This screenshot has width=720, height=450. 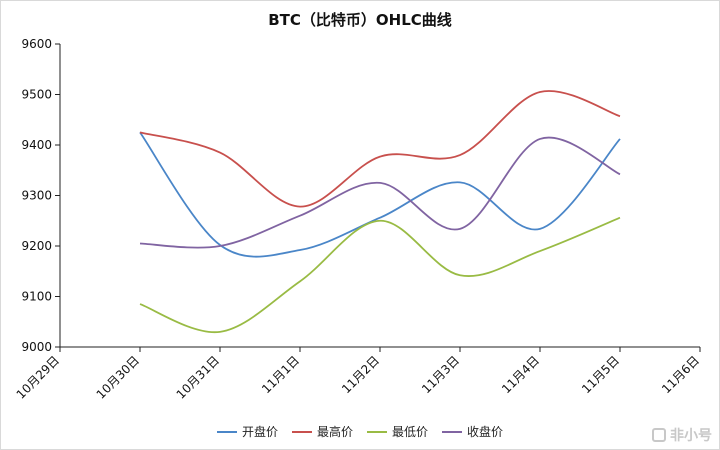 What do you see at coordinates (36, 95) in the screenshot?
I see `y-tick-label: 9500` at bounding box center [36, 95].